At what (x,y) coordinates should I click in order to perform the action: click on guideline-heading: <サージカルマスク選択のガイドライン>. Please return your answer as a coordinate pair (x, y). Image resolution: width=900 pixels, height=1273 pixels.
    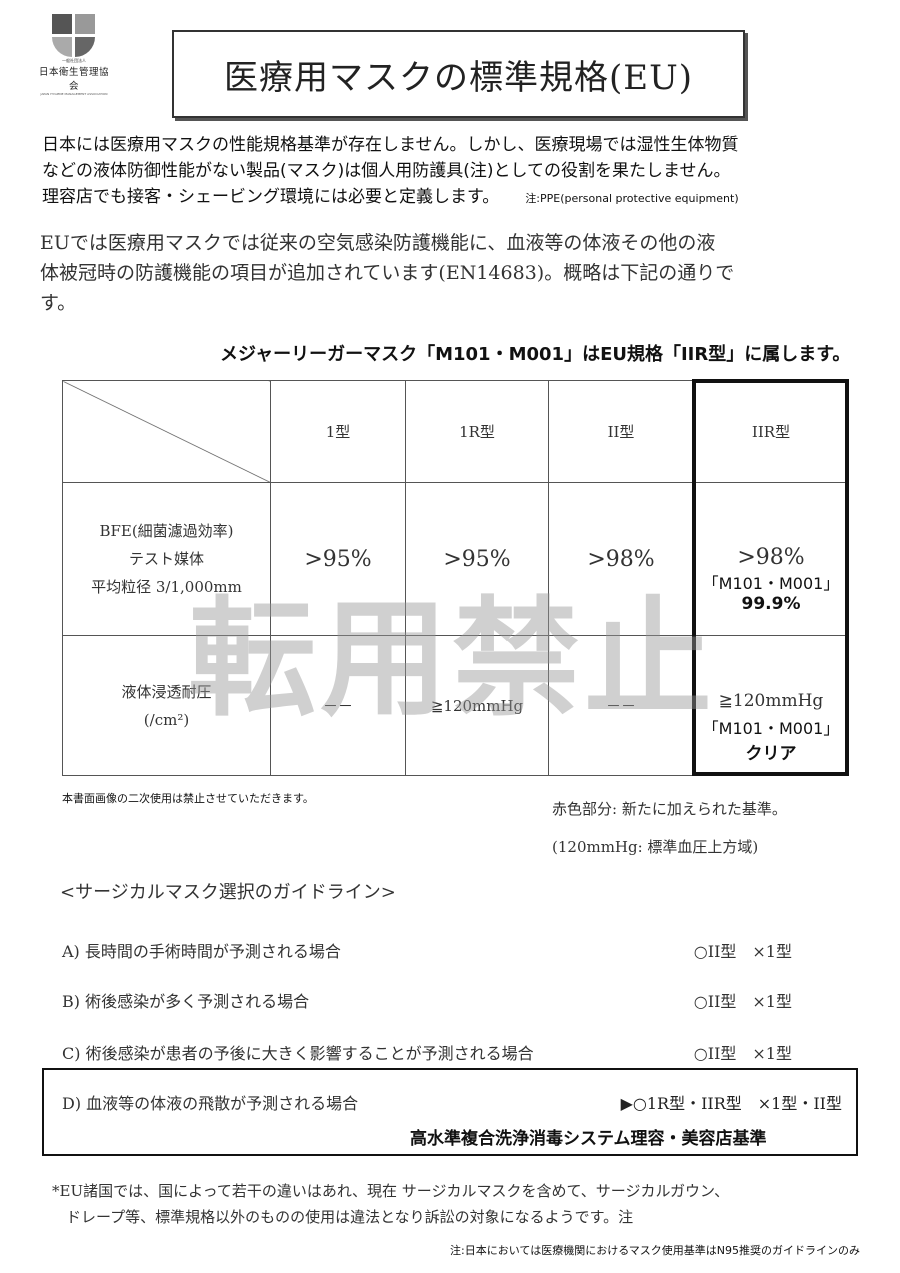
    Looking at the image, I should click on (228, 892).